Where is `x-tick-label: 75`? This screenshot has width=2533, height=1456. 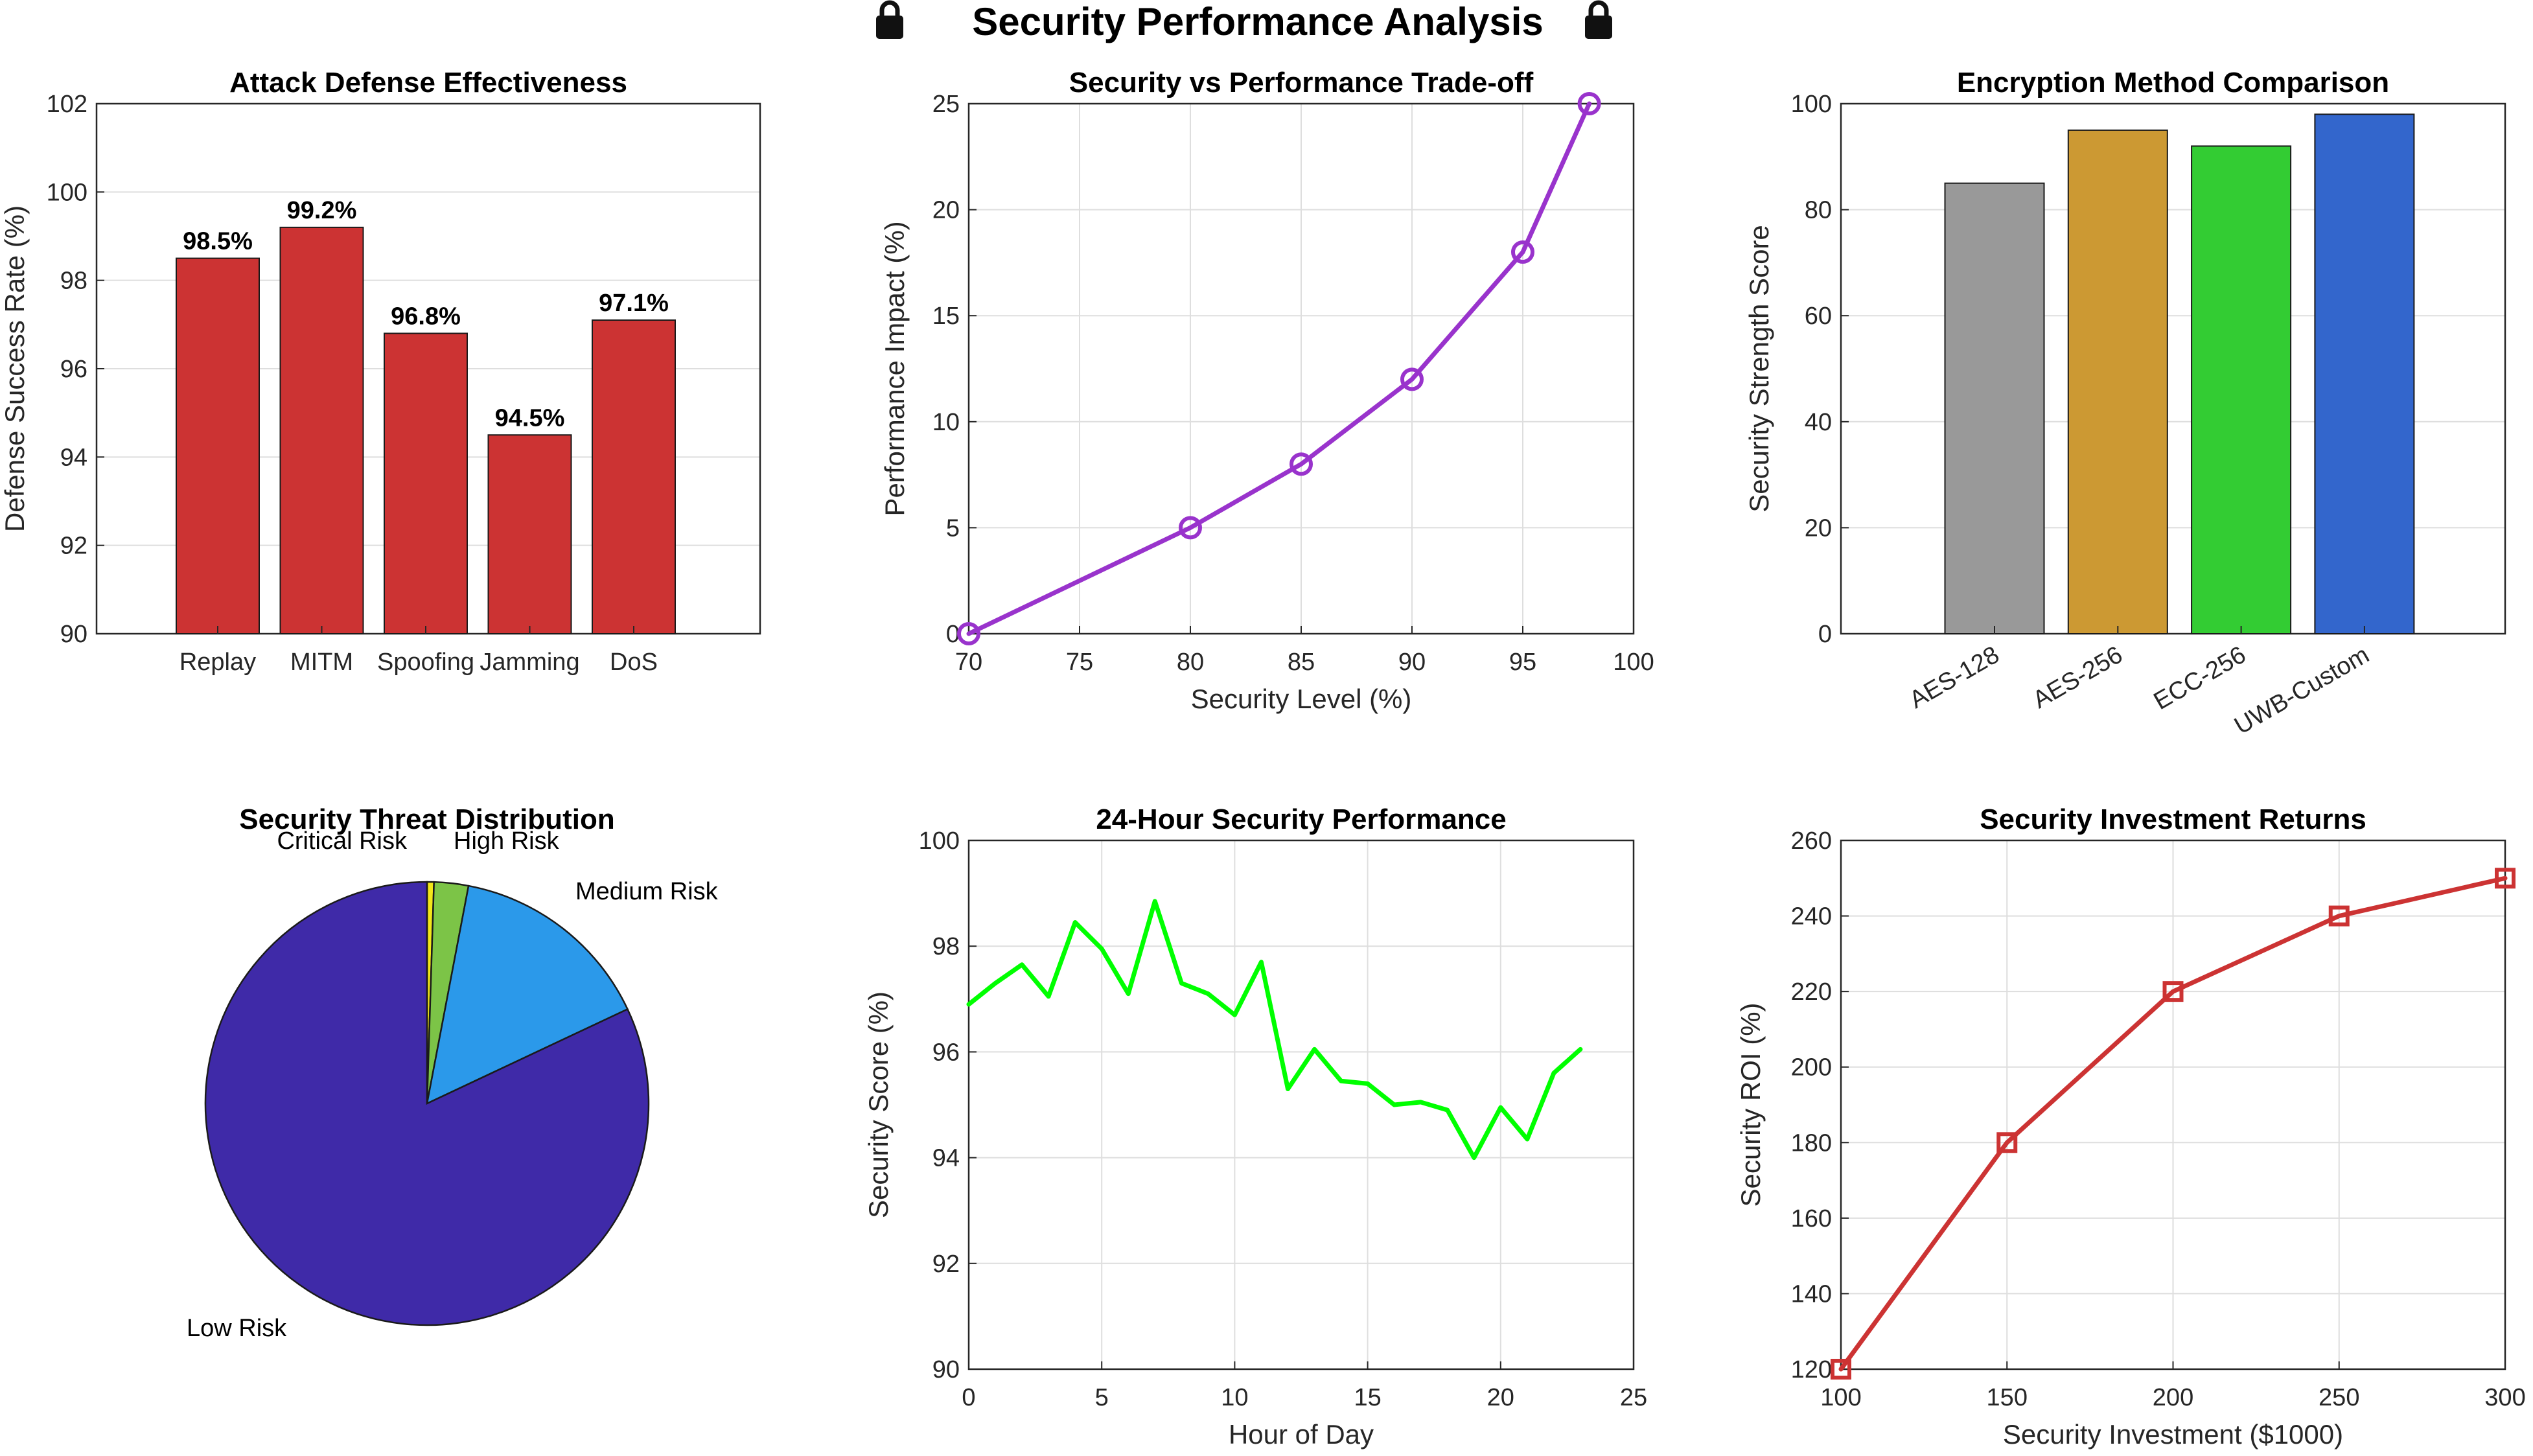 x-tick-label: 75 is located at coordinates (1079, 662).